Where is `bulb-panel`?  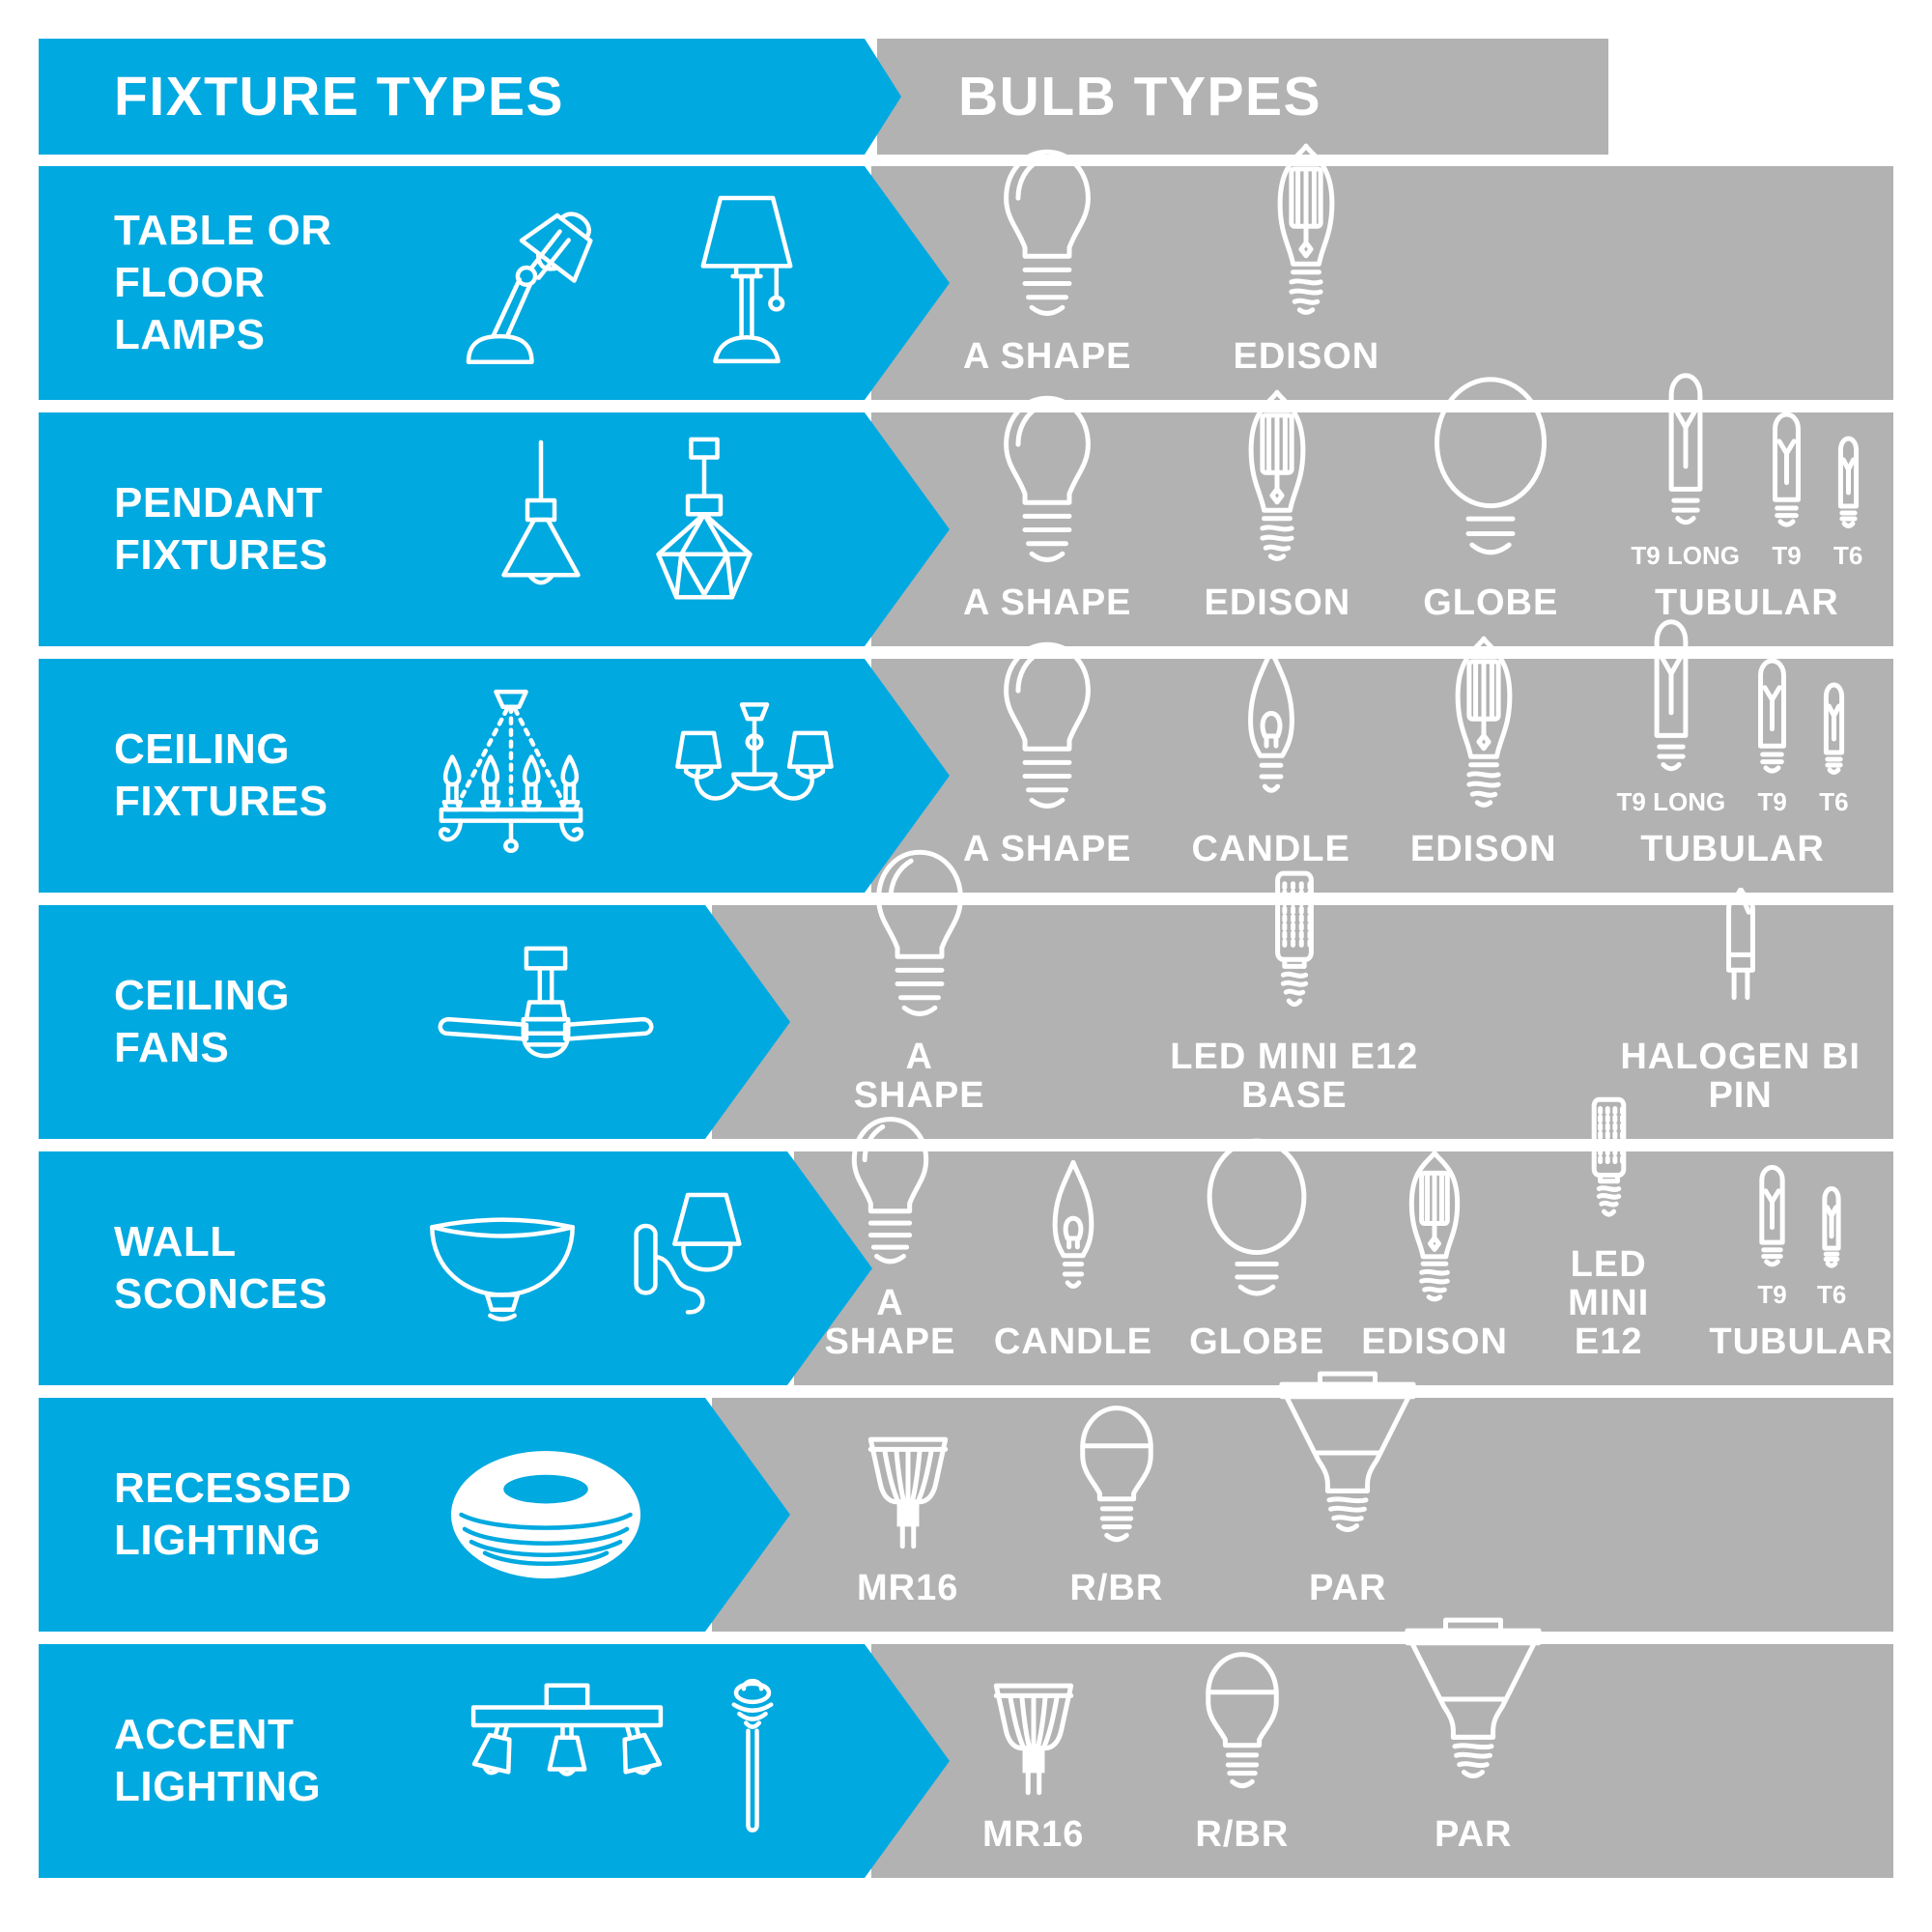 bulb-panel is located at coordinates (1343, 1268).